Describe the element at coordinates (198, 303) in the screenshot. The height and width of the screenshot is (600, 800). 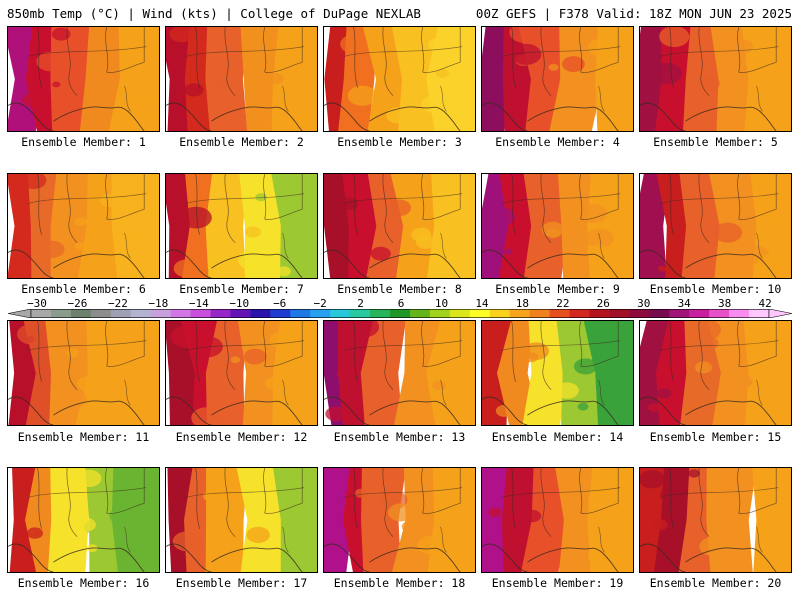
I see `colorbar-tick-label: −14` at that location.